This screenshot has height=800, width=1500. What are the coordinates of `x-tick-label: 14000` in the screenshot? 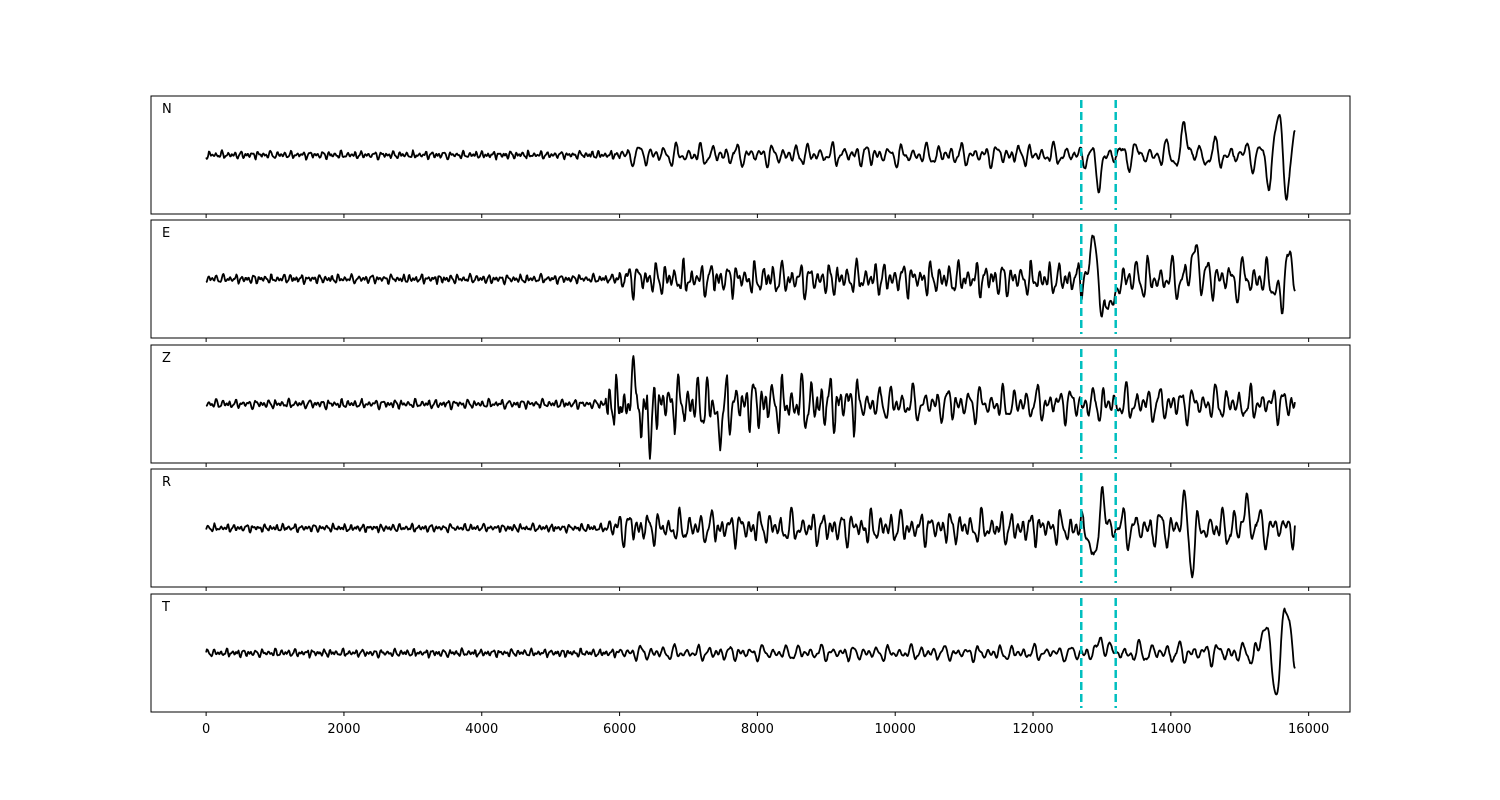 It's located at (1170, 729).